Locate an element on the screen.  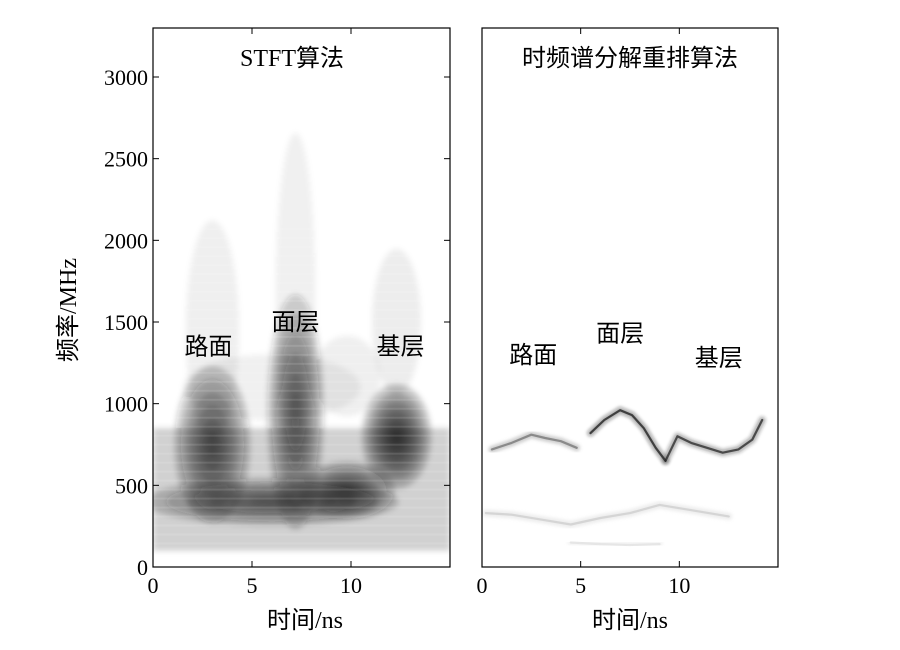
right-x-axis-label: 时间/ns is located at coordinates (630, 620).